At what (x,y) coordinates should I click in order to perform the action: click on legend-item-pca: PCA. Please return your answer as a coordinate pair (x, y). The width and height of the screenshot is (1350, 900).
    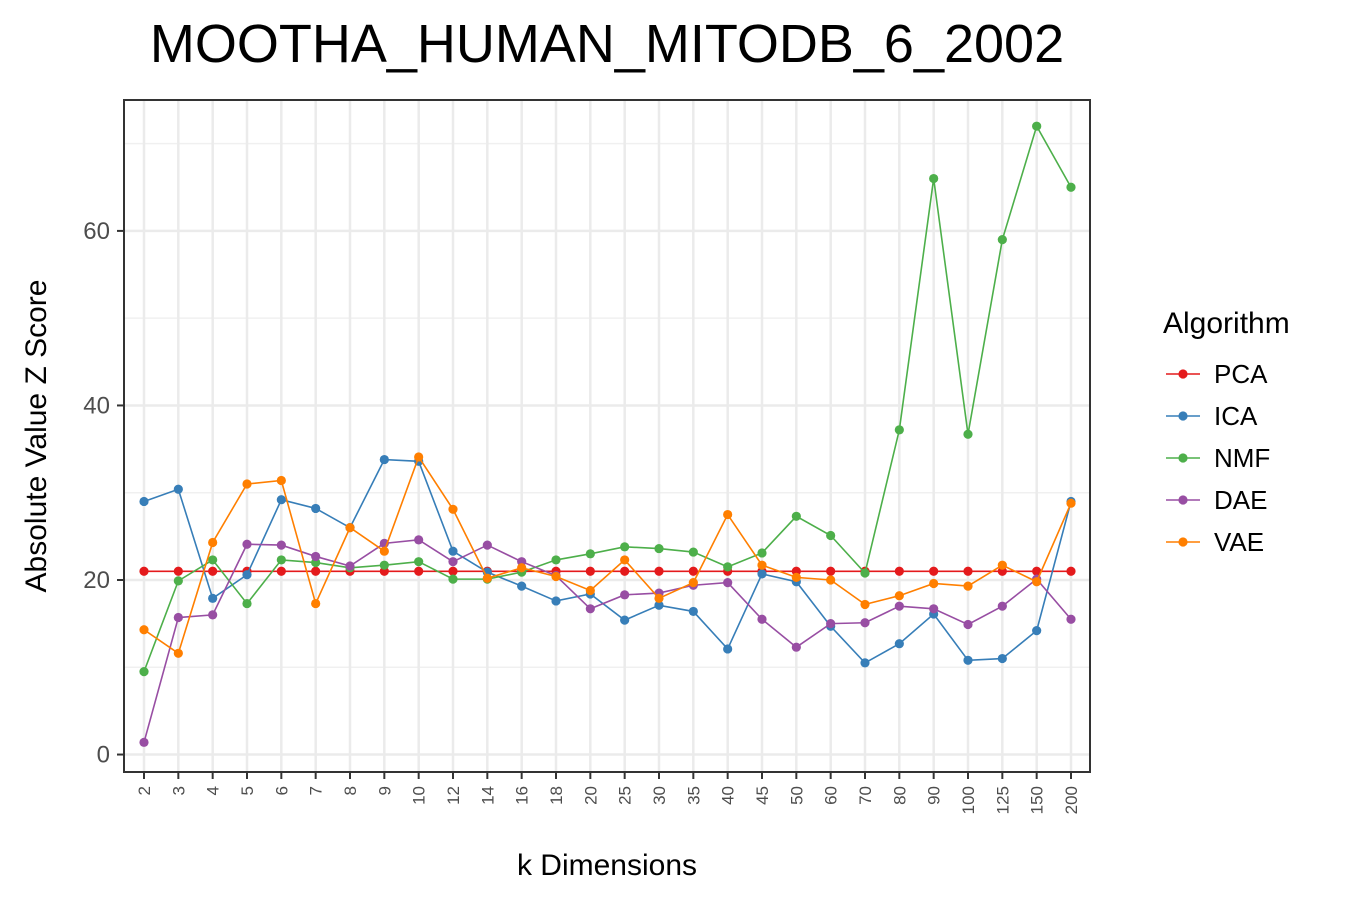
    Looking at the image, I should click on (1217, 374).